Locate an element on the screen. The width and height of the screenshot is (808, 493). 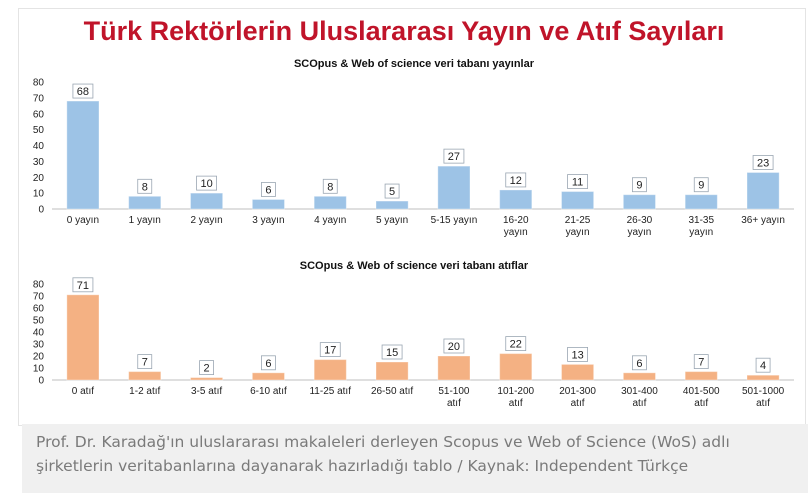
chart1-data-label: 10 is located at coordinates (206, 184).